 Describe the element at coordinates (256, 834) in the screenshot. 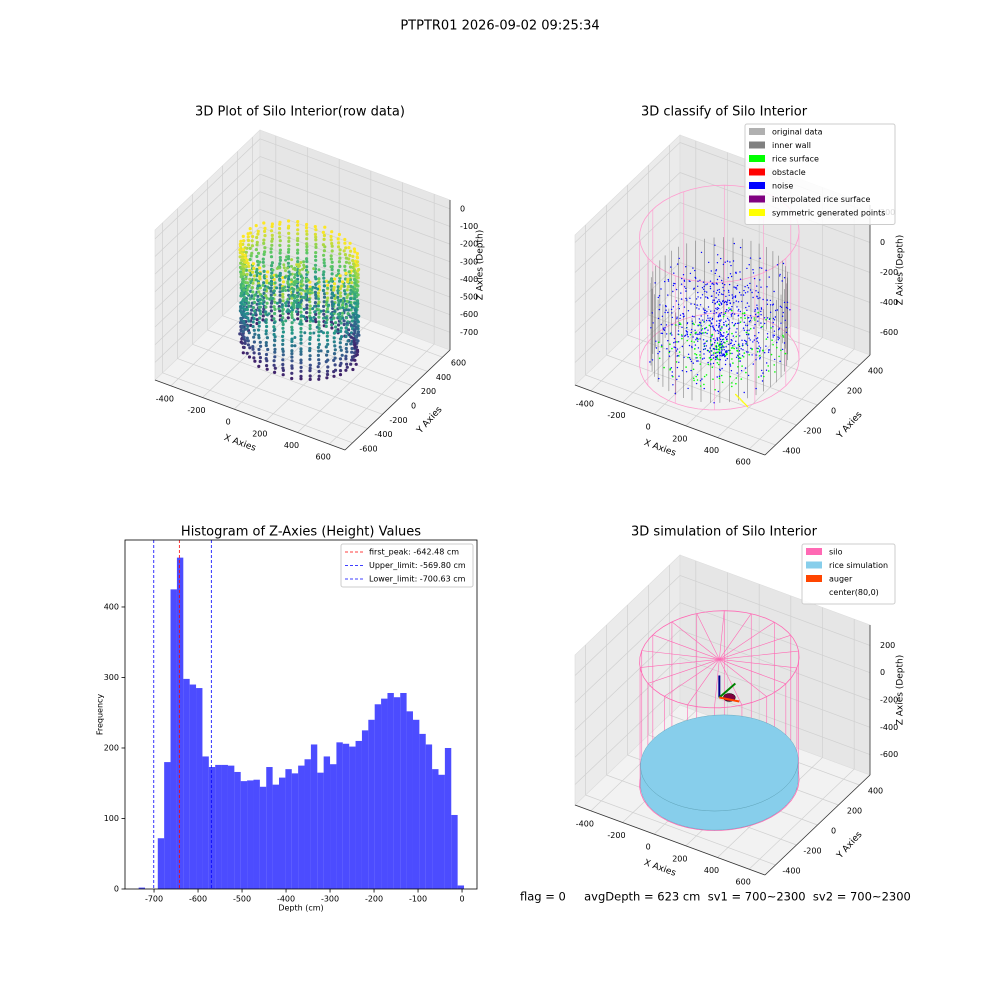

I see `bar` at that location.